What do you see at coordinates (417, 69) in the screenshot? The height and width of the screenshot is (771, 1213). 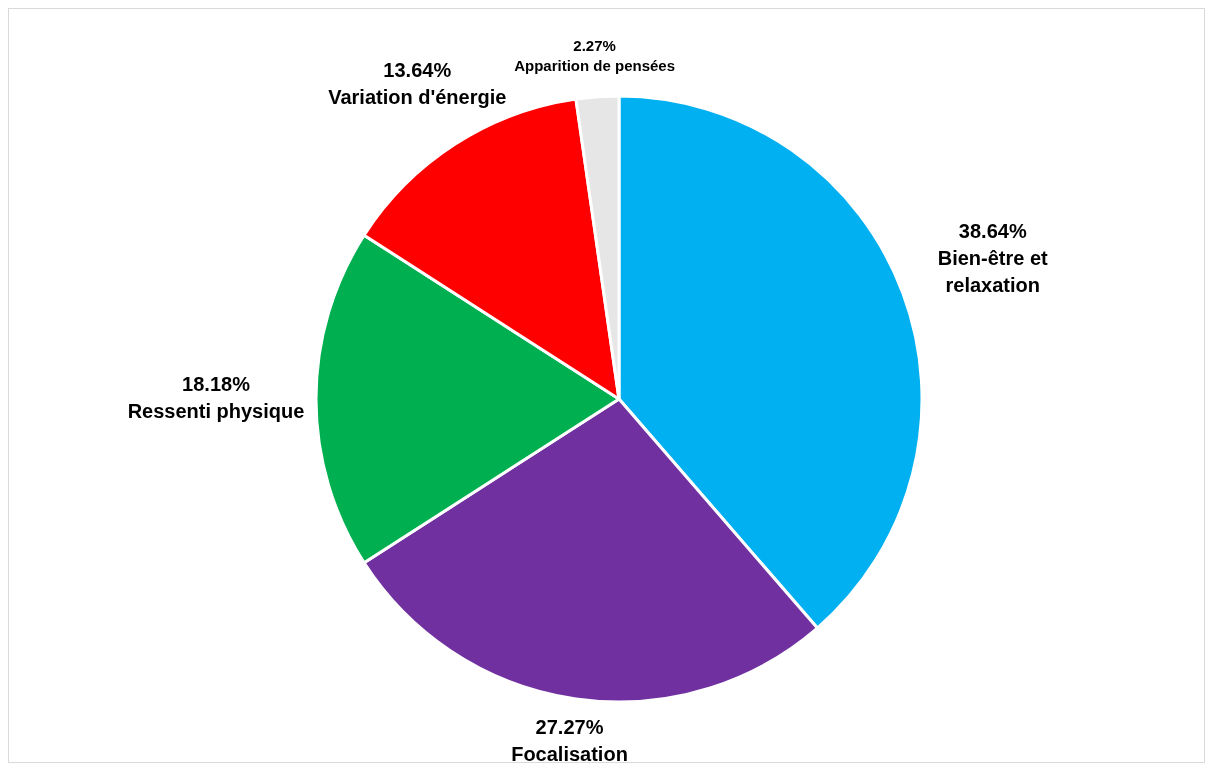 I see `data-label: 13.64%` at bounding box center [417, 69].